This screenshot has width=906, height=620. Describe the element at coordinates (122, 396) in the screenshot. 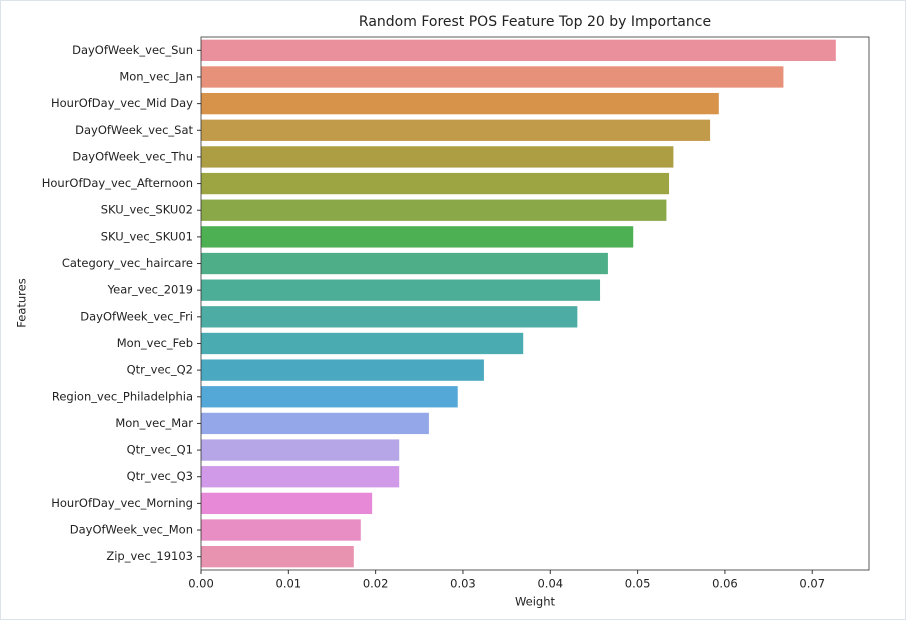

I see `y-tick-label: Region_vec_Philadelphia` at that location.